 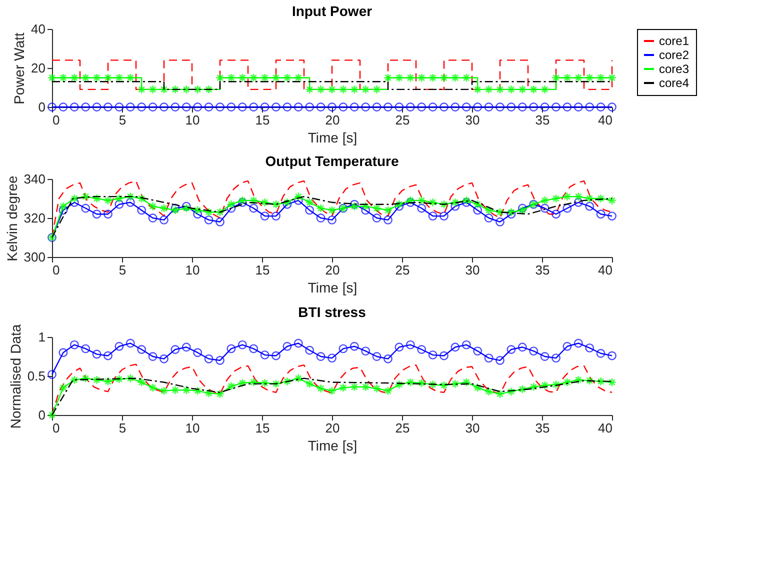 What do you see at coordinates (332, 428) in the screenshot?
I see `x-tick-label: 20` at bounding box center [332, 428].